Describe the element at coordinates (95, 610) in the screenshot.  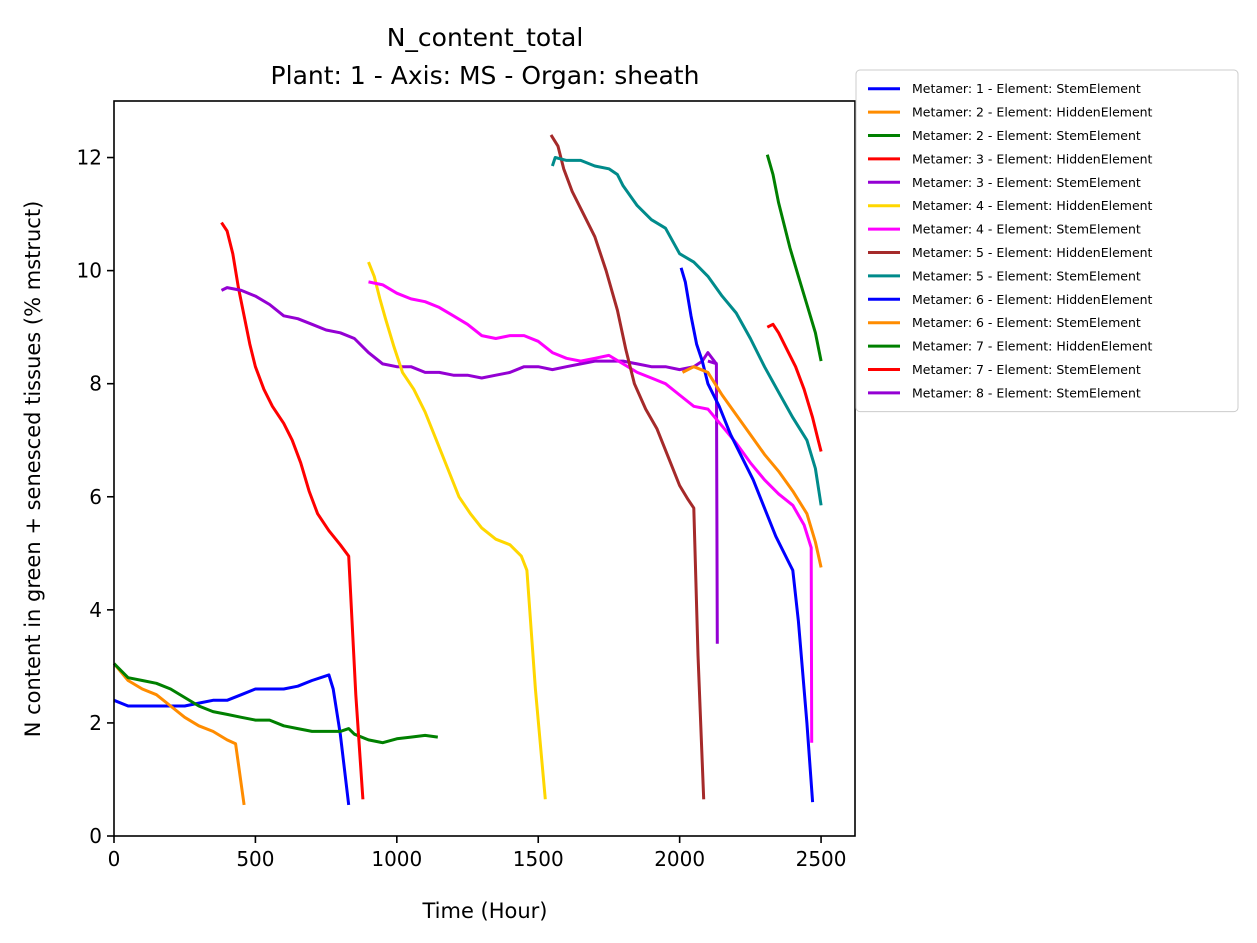
I see `y-tick-label: 4` at that location.